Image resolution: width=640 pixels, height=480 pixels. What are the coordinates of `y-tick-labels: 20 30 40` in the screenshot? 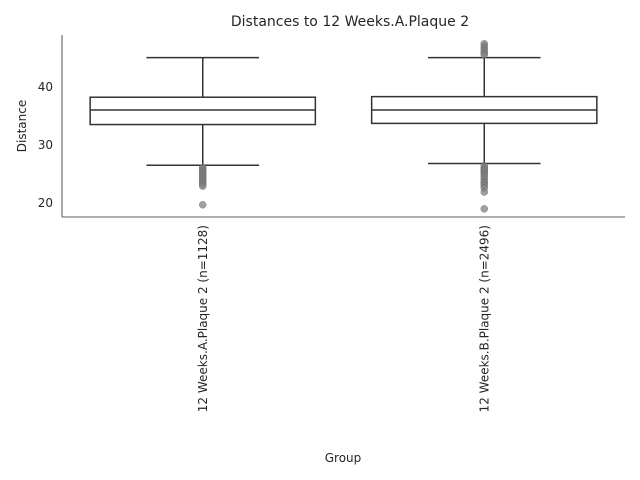 It's located at (45, 145).